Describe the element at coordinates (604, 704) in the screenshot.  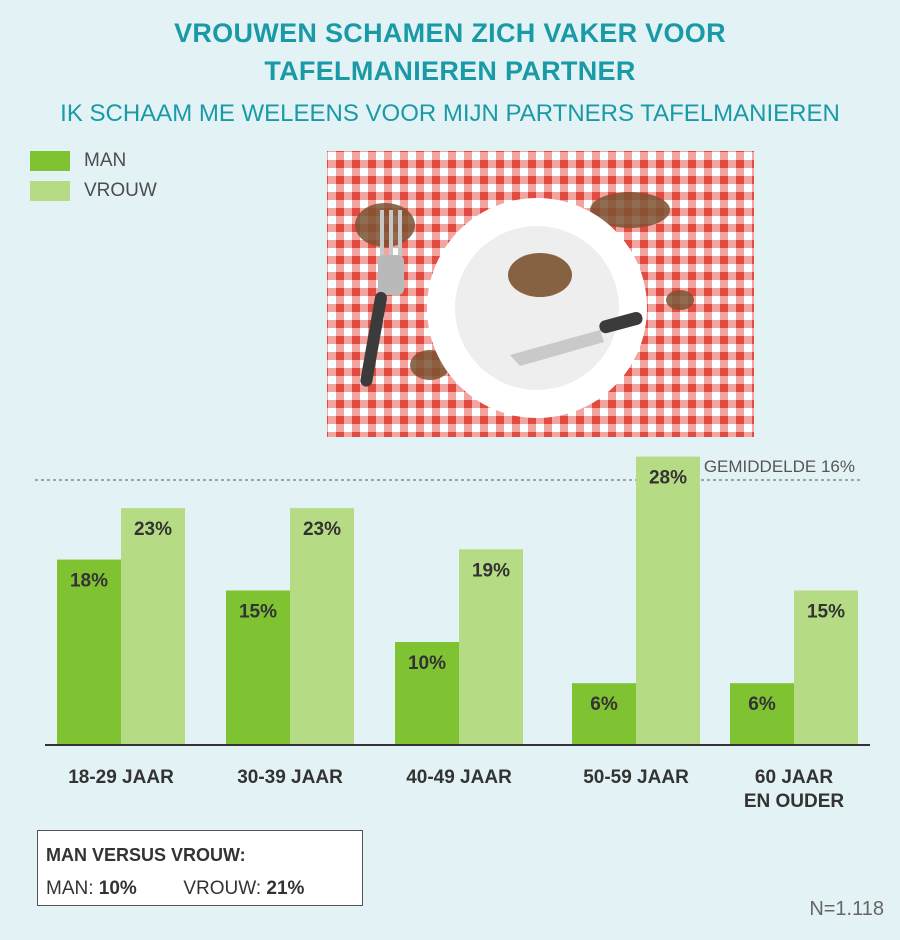
I see `data-label-man-4: 6%` at that location.